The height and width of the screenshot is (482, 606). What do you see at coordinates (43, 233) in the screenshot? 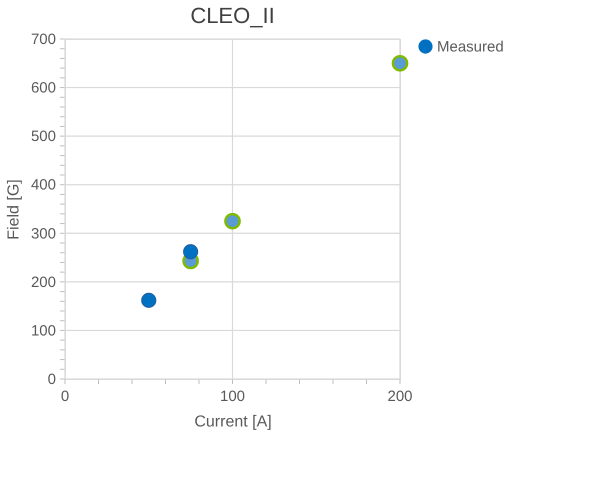
I see `y-tick-label: 300` at bounding box center [43, 233].